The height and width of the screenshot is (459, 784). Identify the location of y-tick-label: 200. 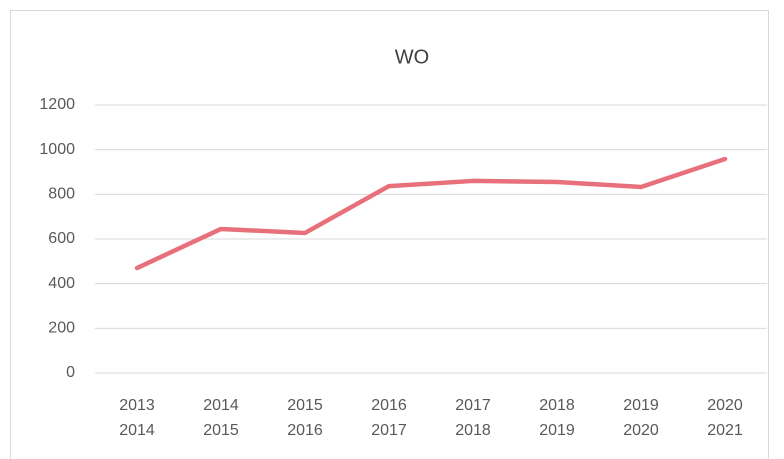
(61, 328).